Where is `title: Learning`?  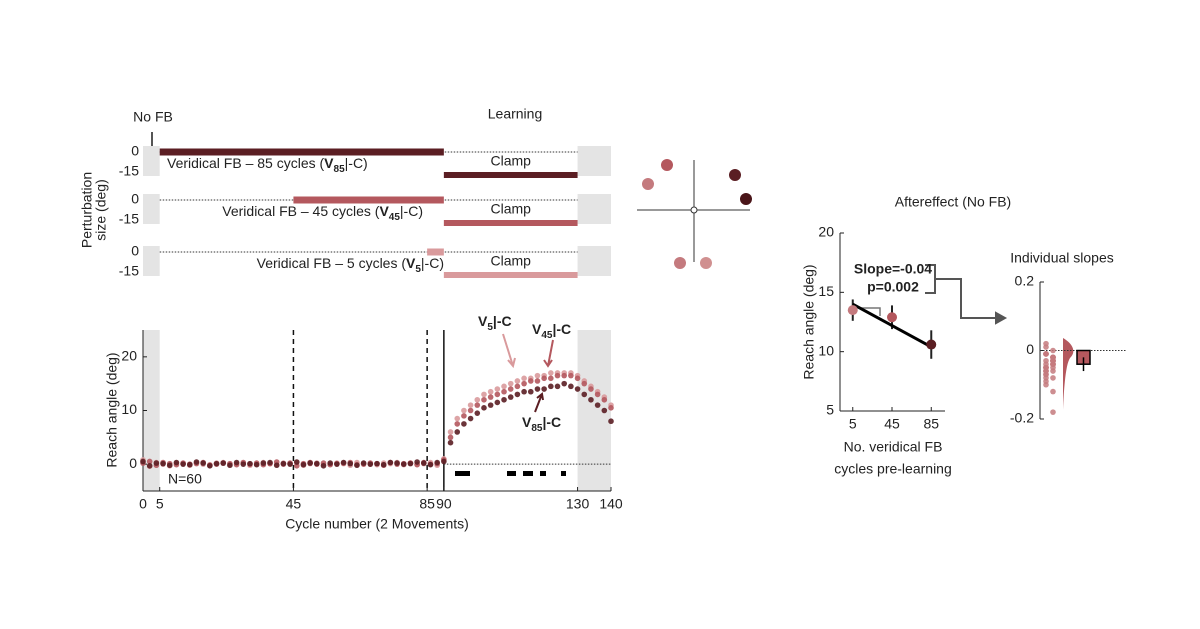 title: Learning is located at coordinates (515, 114).